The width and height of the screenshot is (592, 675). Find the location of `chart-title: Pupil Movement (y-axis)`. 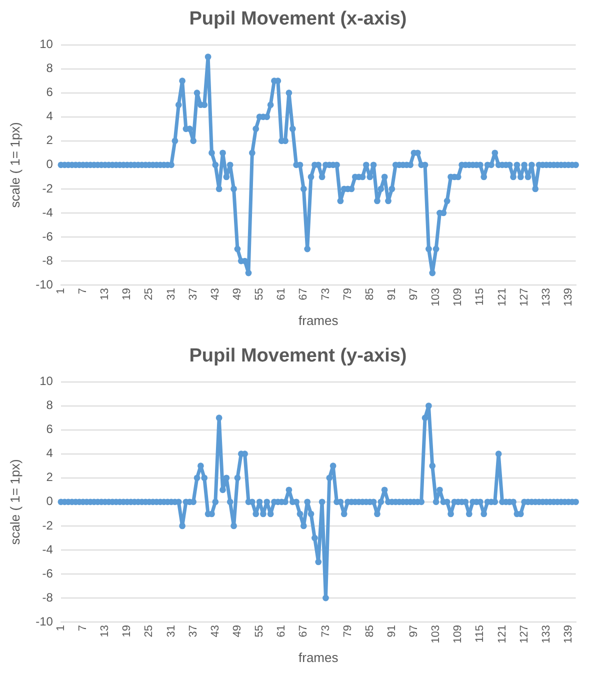

chart-title: Pupil Movement (y-axis) is located at coordinates (298, 356).